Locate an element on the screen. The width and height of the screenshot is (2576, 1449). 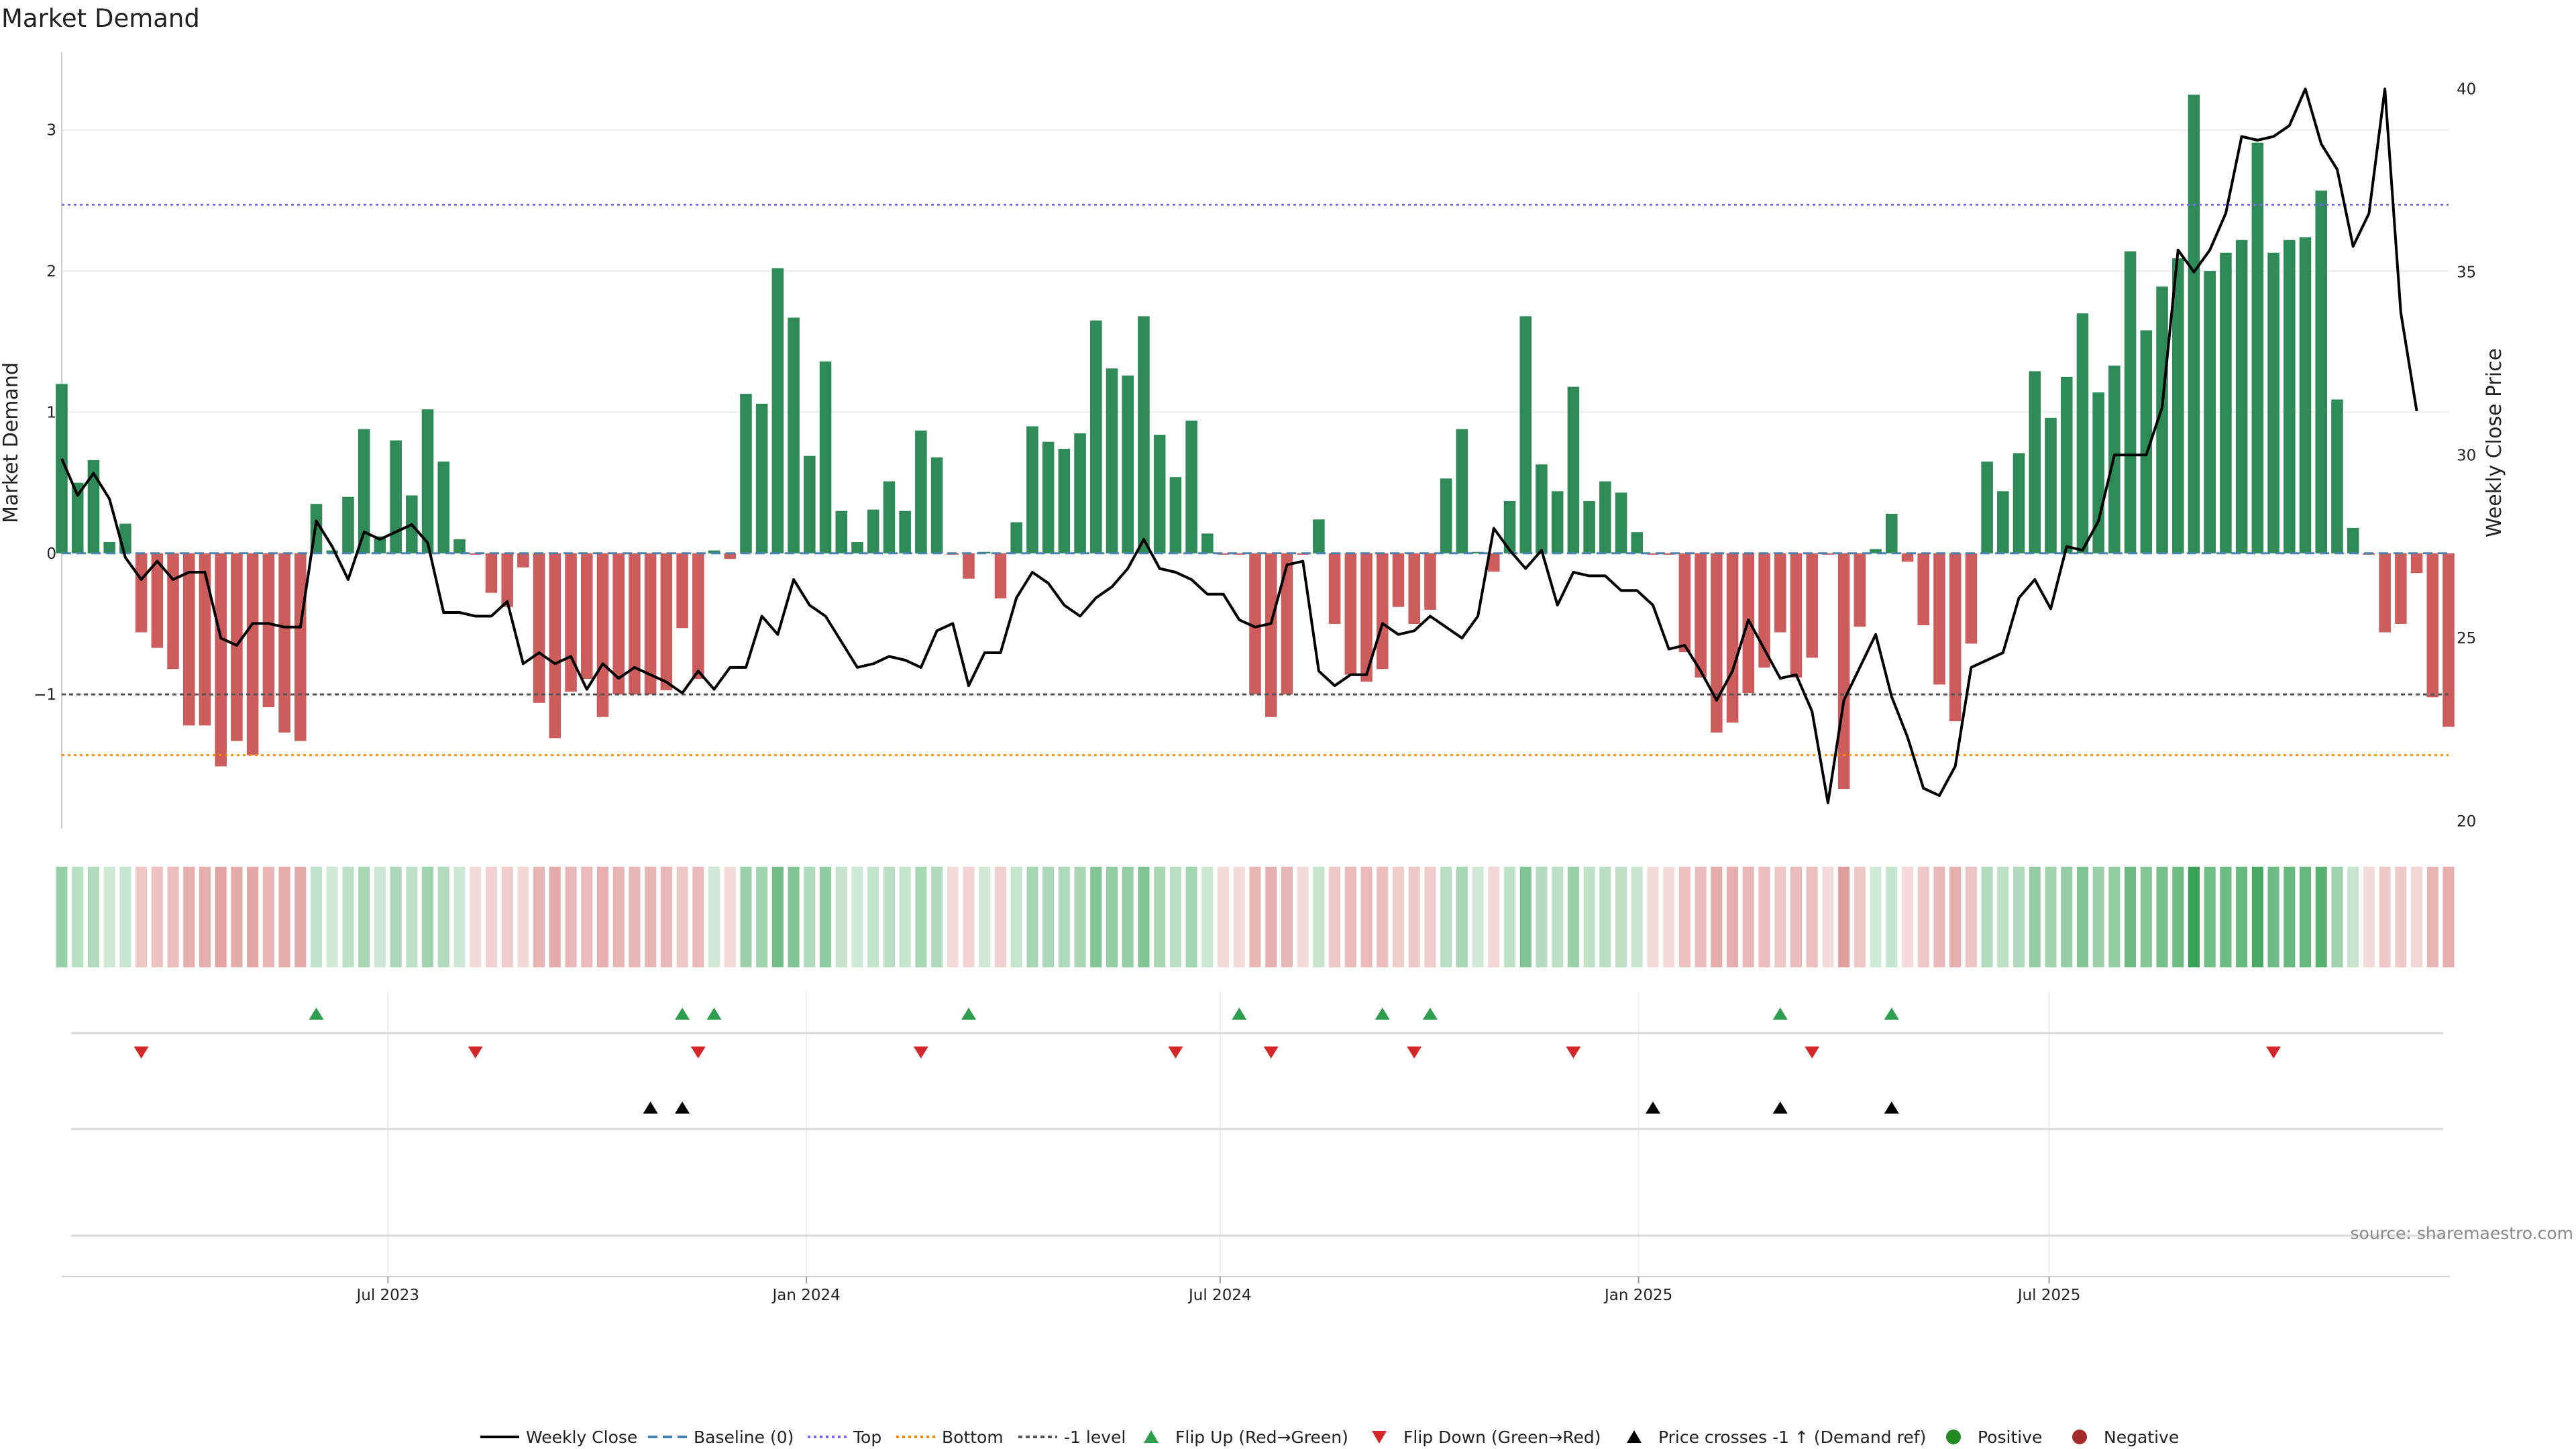
y2-tick-label: 30 is located at coordinates (2466, 455).